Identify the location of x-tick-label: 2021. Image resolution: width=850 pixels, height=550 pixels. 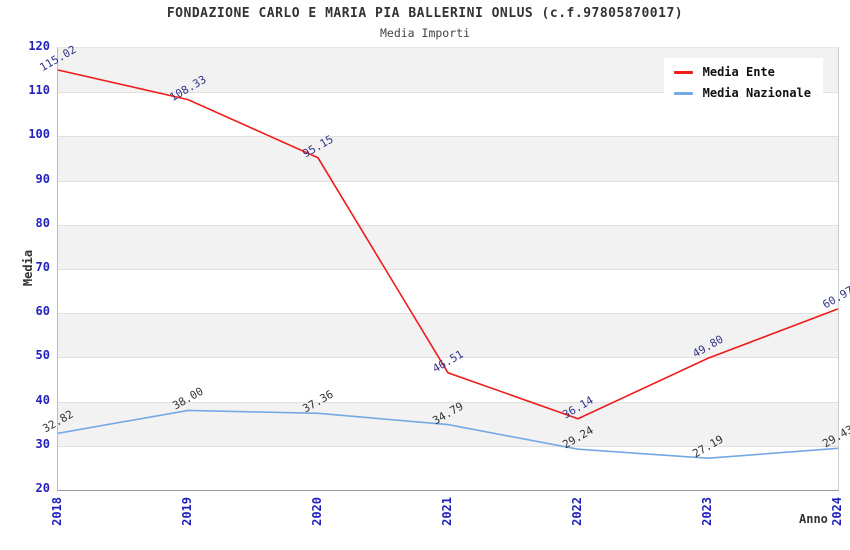
(447, 511).